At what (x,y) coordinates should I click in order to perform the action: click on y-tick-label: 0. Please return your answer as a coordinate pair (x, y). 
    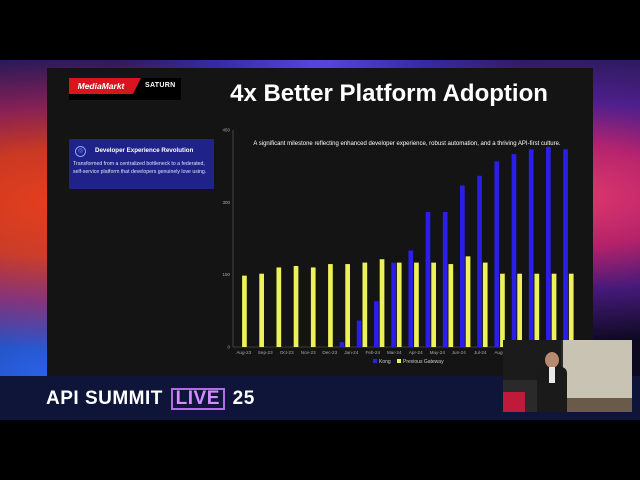
    Looking at the image, I should click on (228, 347).